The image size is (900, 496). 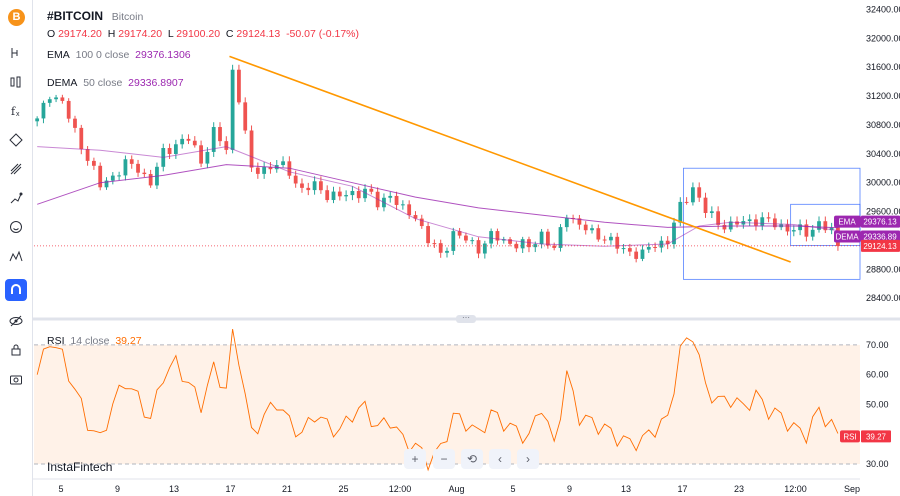 I want to click on change-value: -50.07 (-0.17%), so click(x=323, y=34).